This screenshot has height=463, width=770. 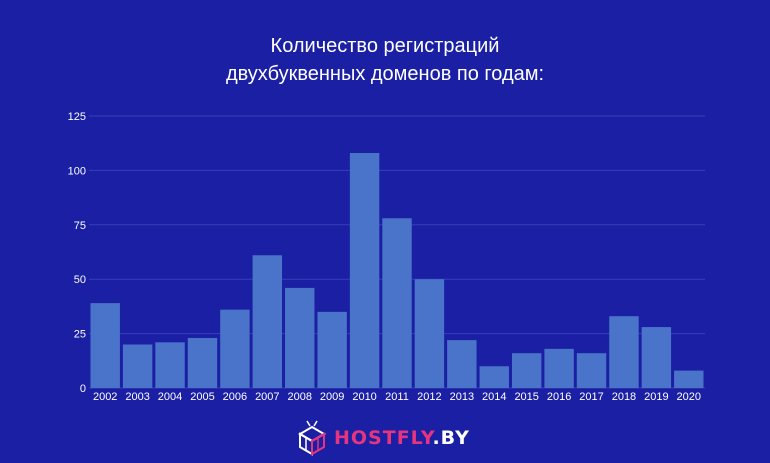 What do you see at coordinates (332, 349) in the screenshot?
I see `bar-2009` at bounding box center [332, 349].